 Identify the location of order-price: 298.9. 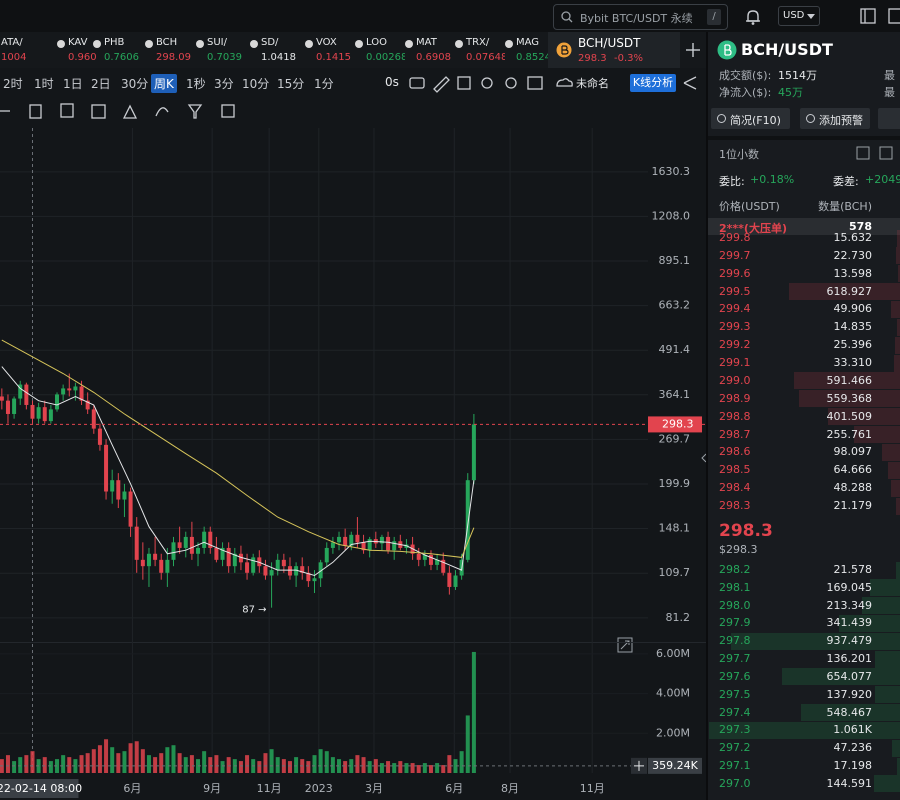
(735, 398).